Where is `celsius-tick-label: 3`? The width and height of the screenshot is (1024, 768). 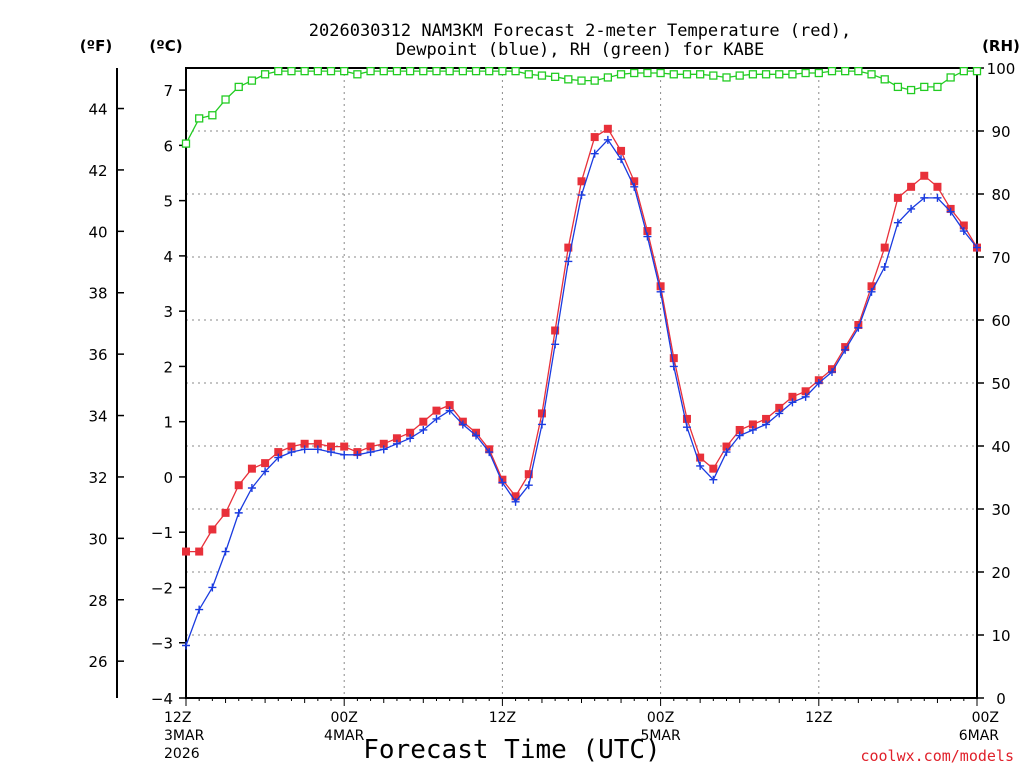 celsius-tick-label: 3 is located at coordinates (168, 312).